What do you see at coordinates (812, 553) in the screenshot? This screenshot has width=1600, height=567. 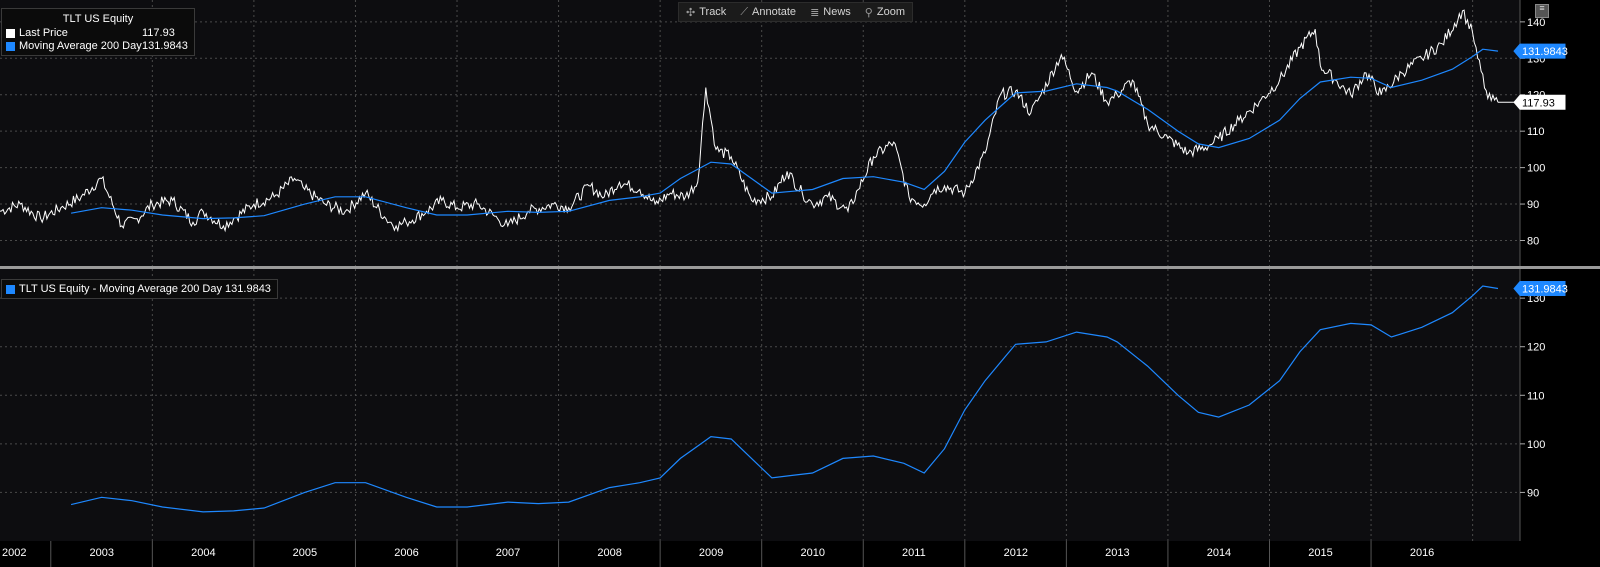 I see `x-tick-label: 2010` at bounding box center [812, 553].